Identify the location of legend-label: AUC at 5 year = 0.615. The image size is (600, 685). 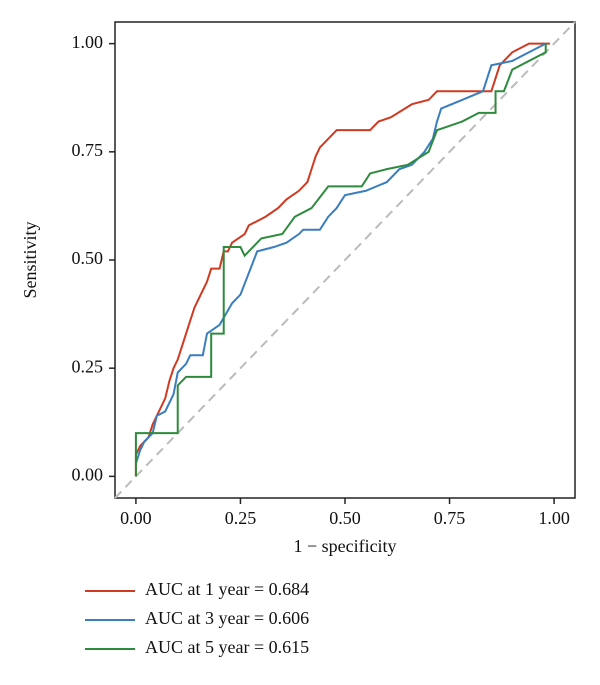
(227, 647).